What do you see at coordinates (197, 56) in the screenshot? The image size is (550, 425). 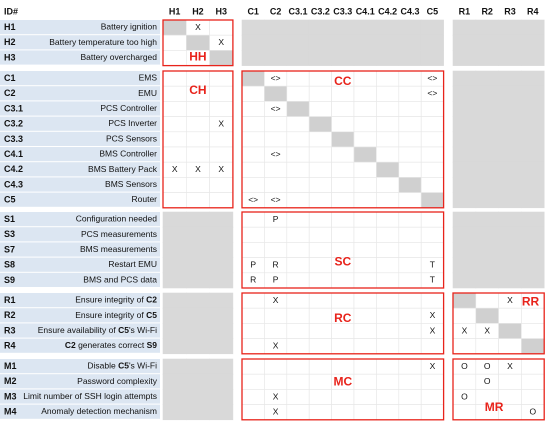 I see `block-label: HH` at bounding box center [197, 56].